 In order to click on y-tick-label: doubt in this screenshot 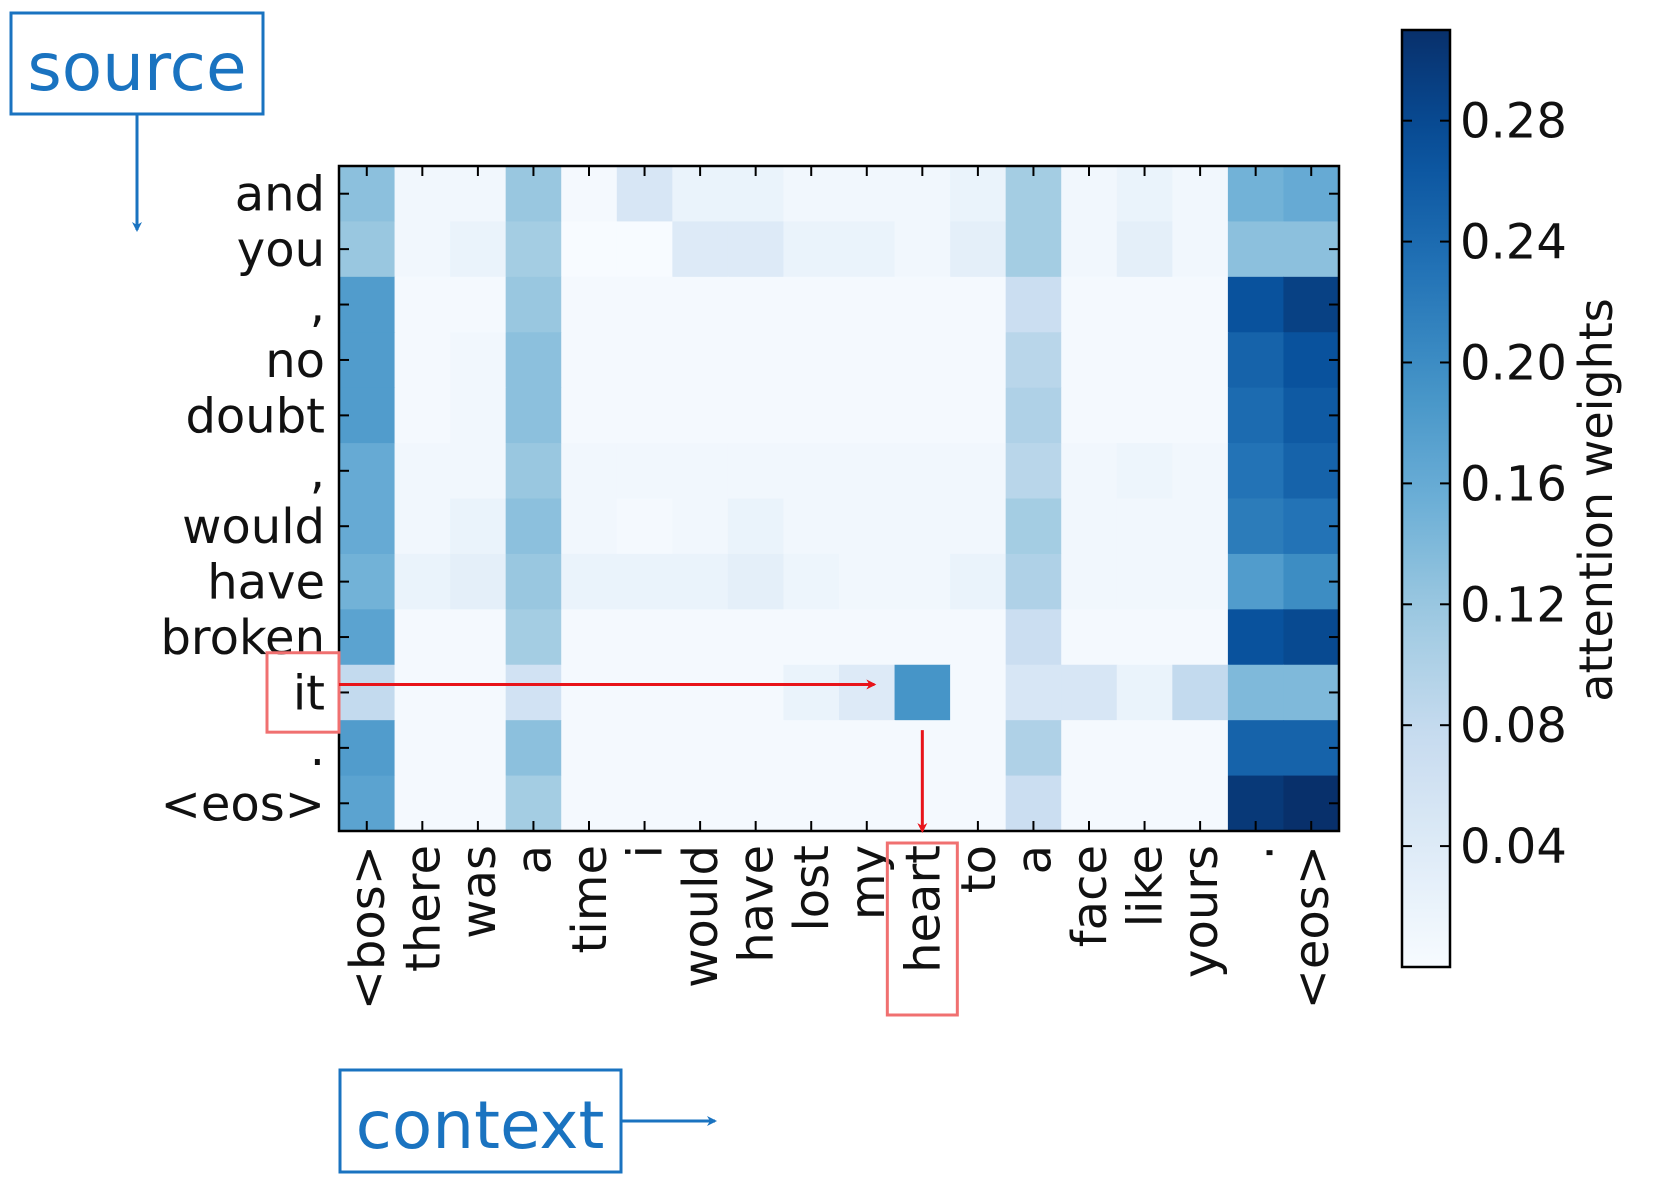, I will do `click(255, 416)`.